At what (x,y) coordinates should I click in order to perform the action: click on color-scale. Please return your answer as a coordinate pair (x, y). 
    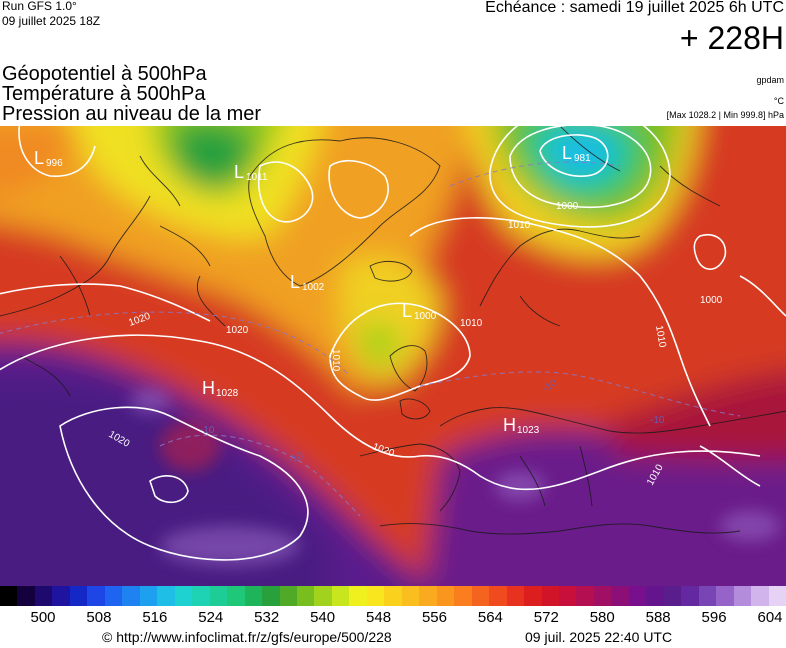
    Looking at the image, I should click on (393, 596).